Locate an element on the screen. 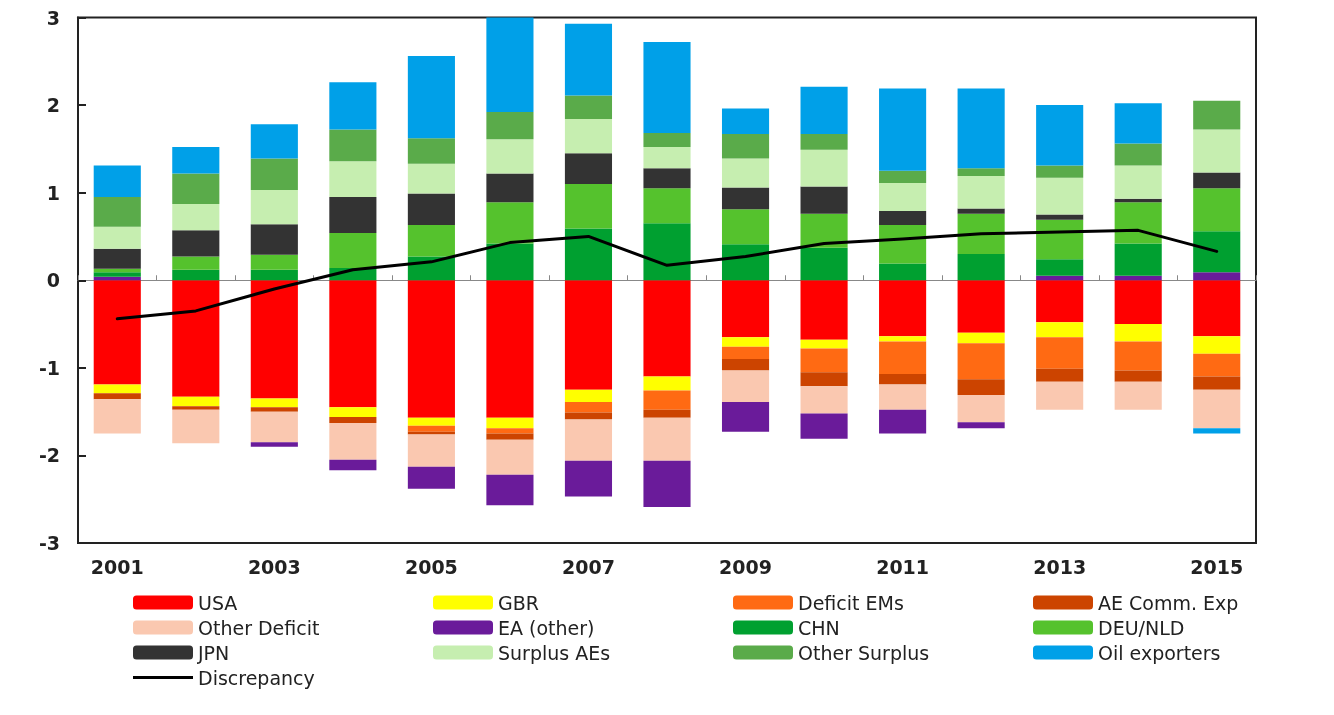 This screenshot has height=715, width=1334. x-tick-label: 2003 is located at coordinates (274, 566).